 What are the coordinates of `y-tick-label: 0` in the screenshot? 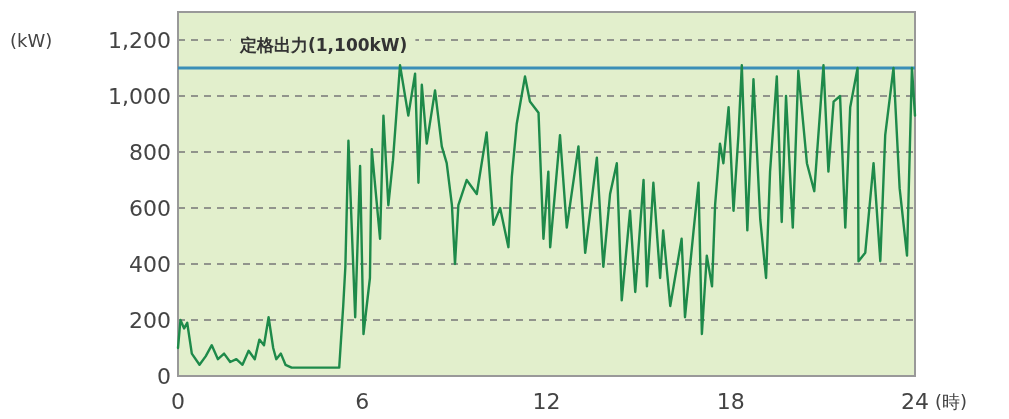 It's located at (164, 376).